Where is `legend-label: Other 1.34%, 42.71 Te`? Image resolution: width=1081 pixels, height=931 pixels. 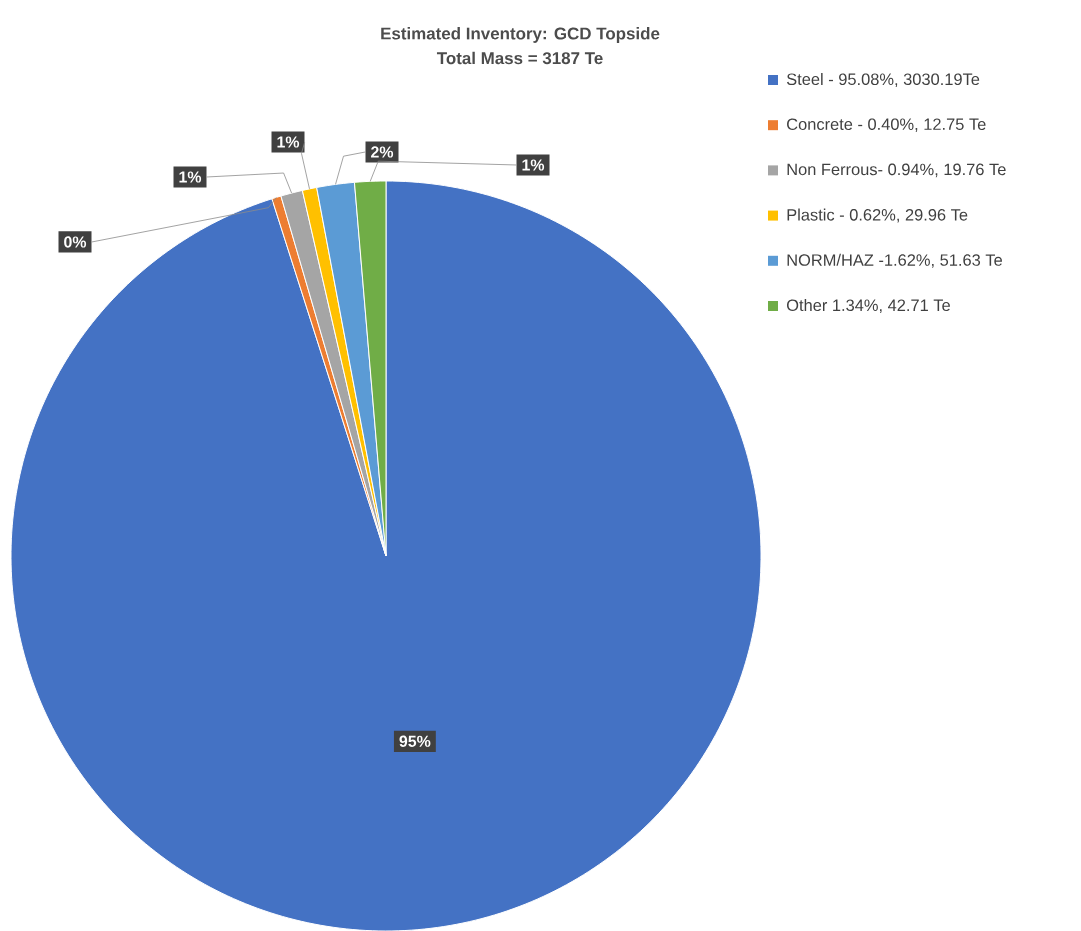
legend-label: Other 1.34%, 42.71 Te is located at coordinates (868, 305).